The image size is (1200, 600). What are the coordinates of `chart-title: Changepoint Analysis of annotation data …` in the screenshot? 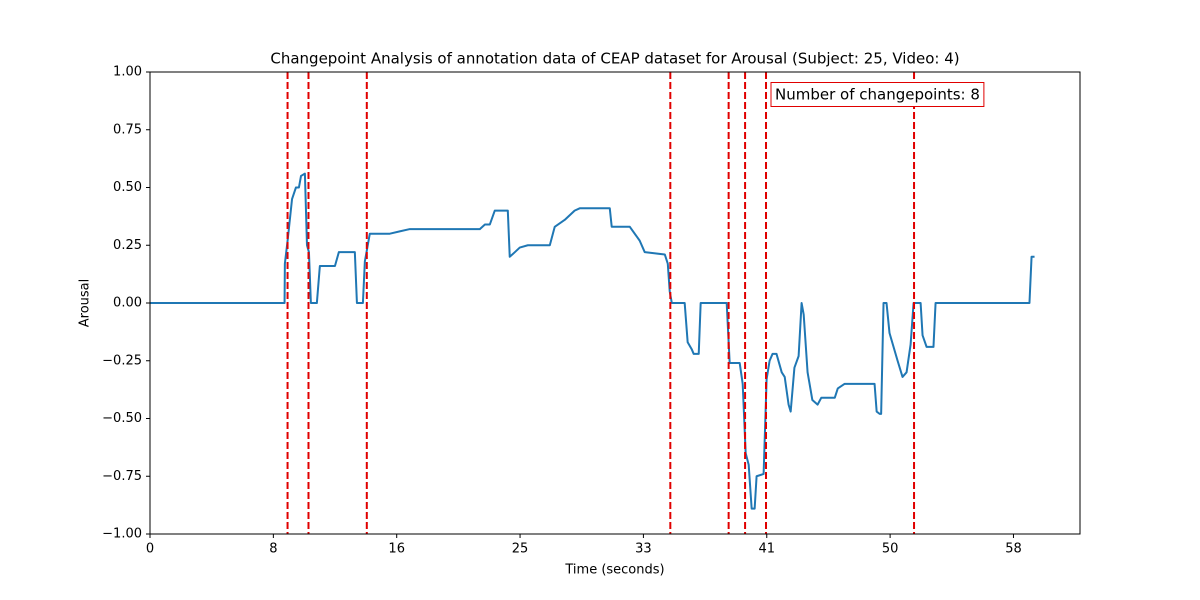 It's located at (614, 59).